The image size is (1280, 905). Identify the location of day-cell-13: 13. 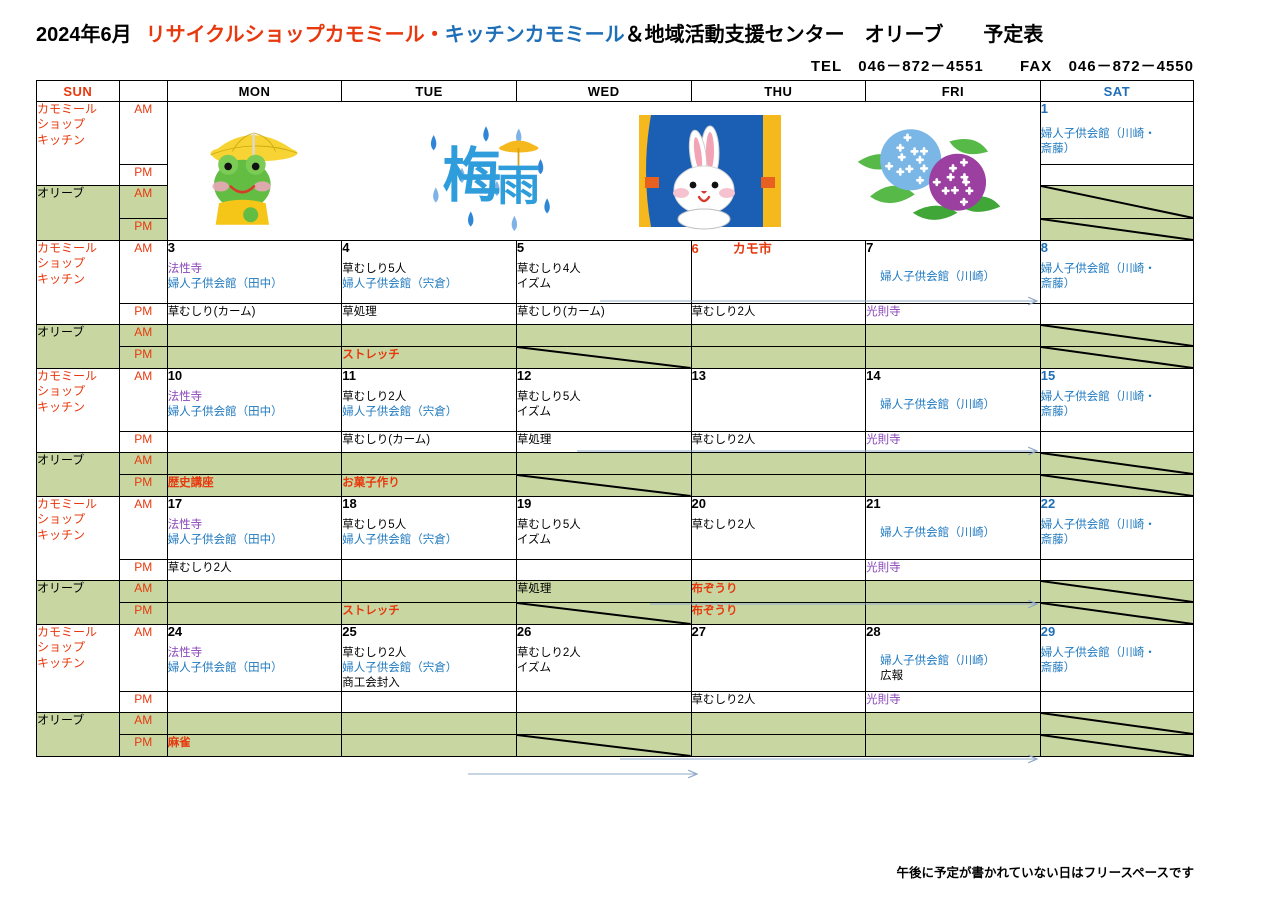
(778, 400).